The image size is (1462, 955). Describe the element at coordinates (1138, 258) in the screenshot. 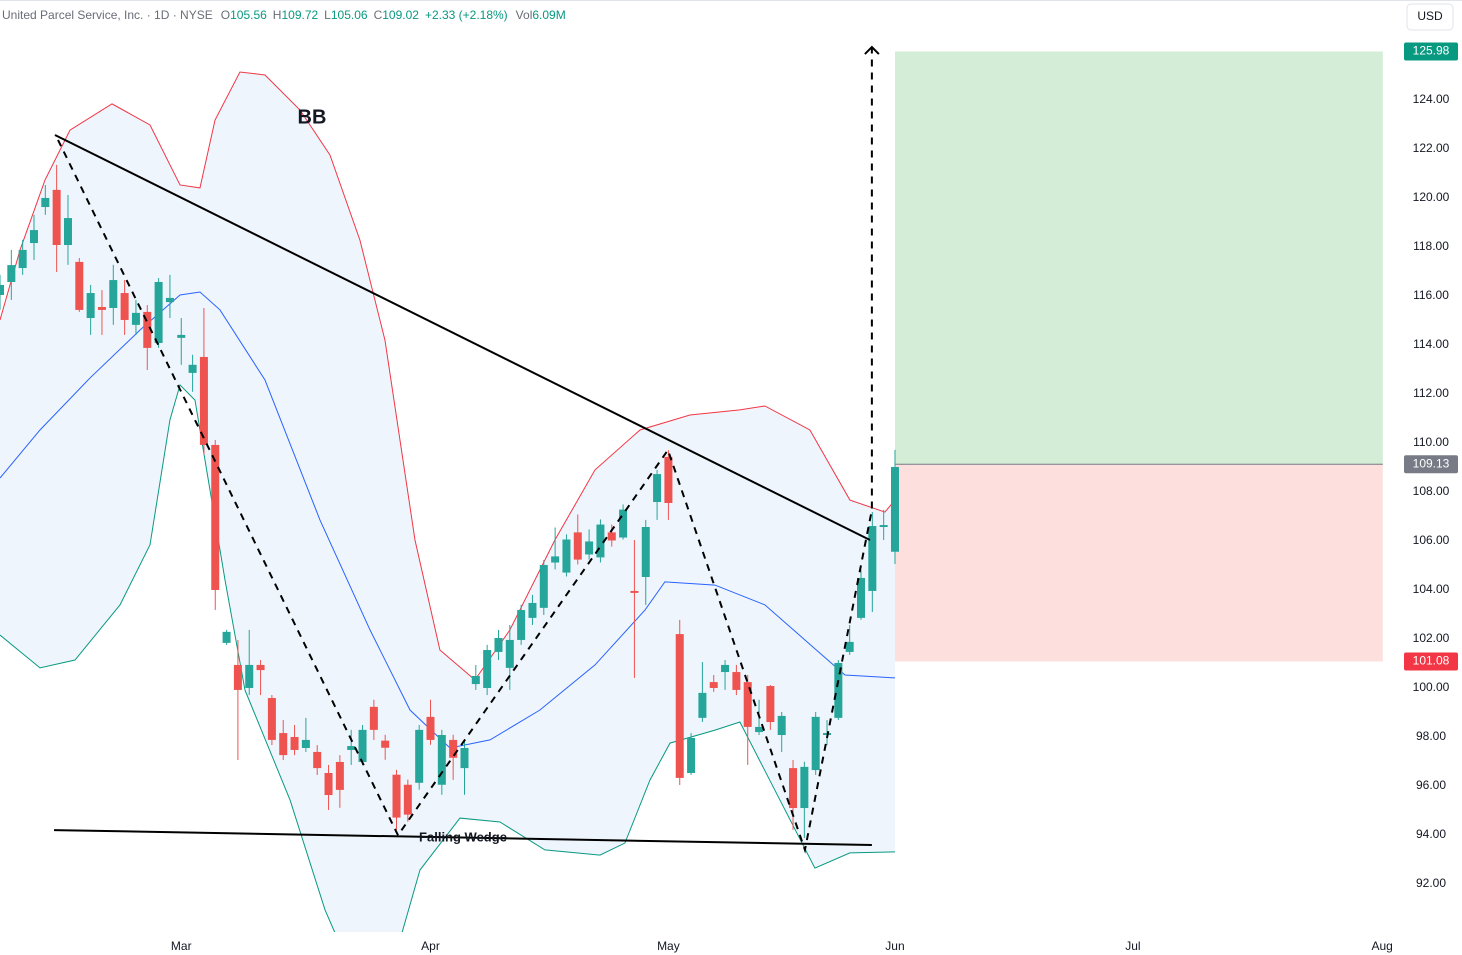

I see `target-zone` at that location.